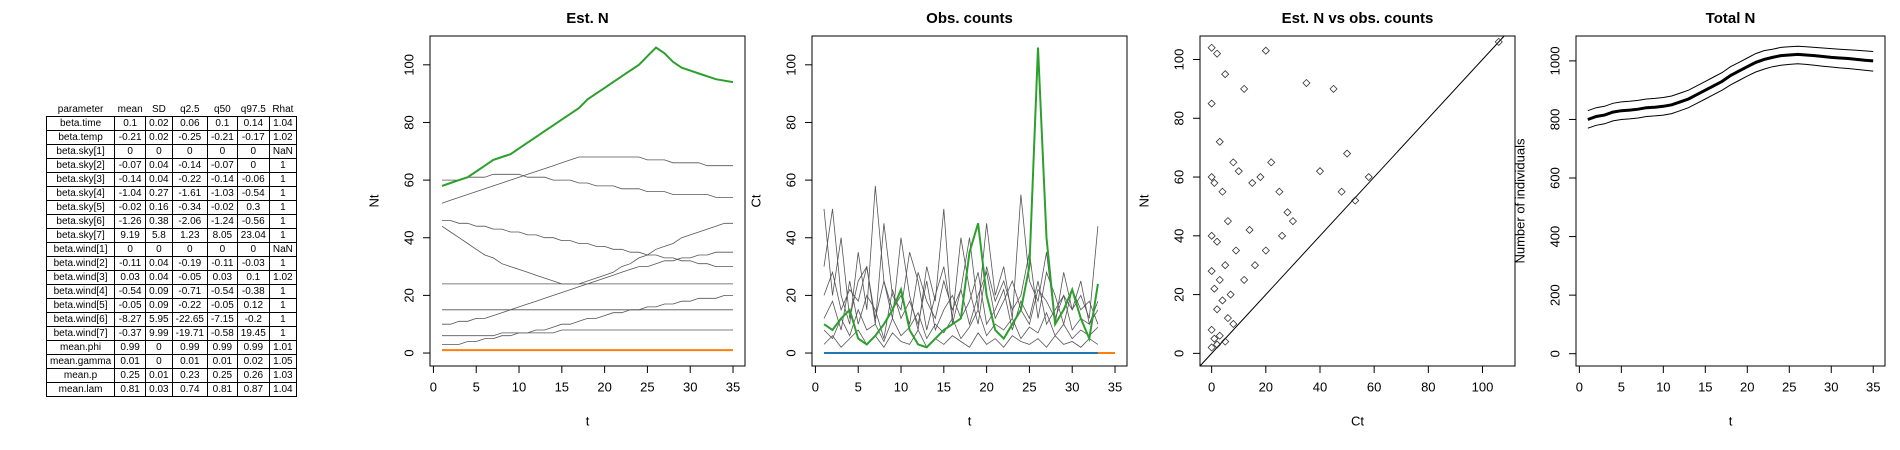 The height and width of the screenshot is (450, 1900). What do you see at coordinates (171, 291) in the screenshot?
I see `table-row: beta.wind[4] -0.54 0.09 -0.71 -0.54 -0.38 1` at bounding box center [171, 291].